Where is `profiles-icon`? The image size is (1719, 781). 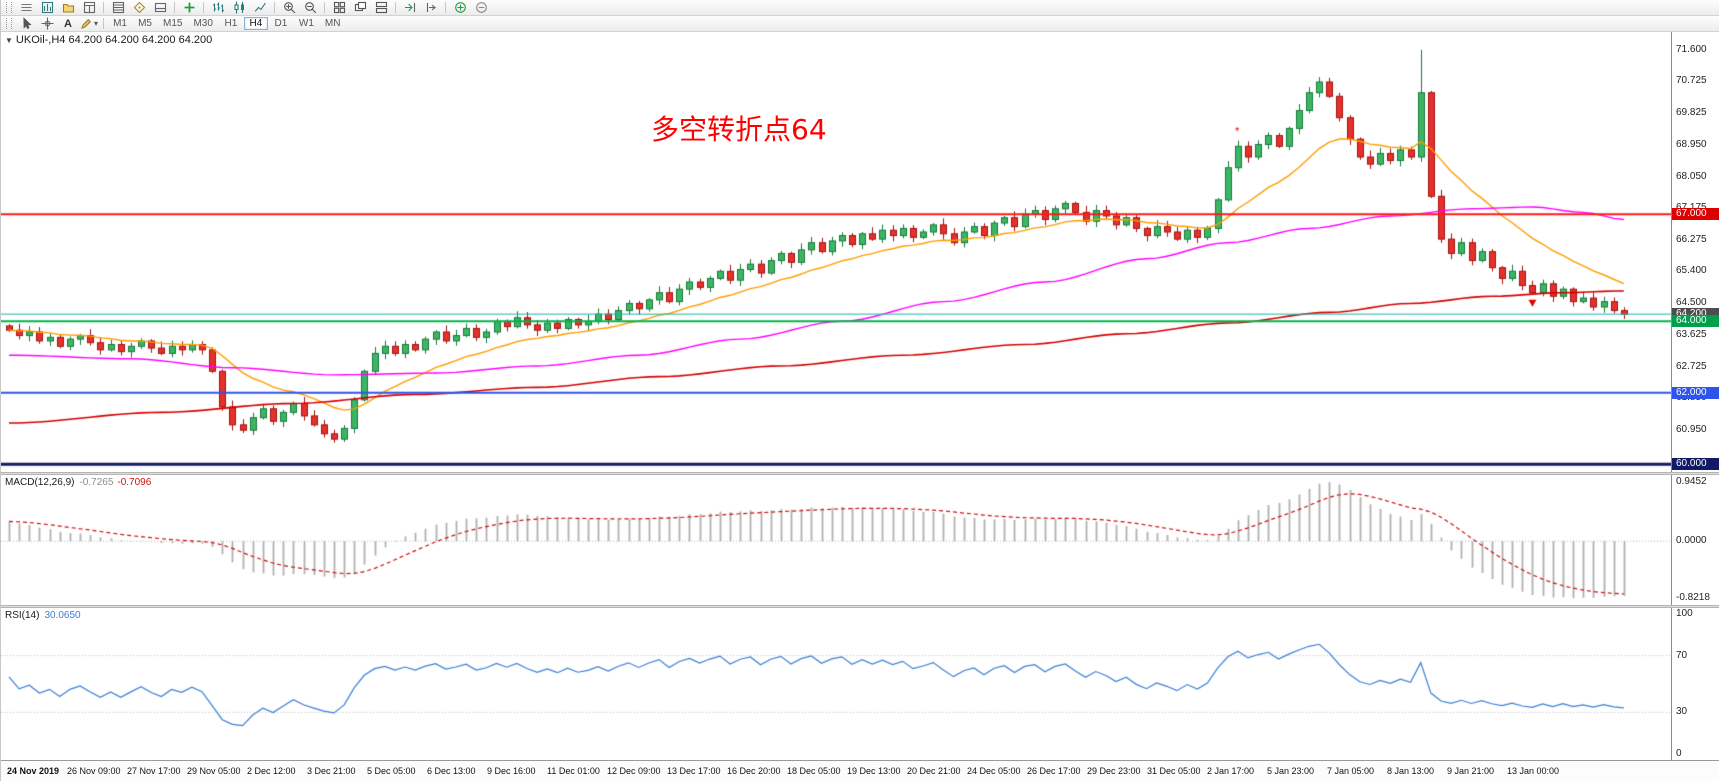 profiles-icon is located at coordinates (68, 8).